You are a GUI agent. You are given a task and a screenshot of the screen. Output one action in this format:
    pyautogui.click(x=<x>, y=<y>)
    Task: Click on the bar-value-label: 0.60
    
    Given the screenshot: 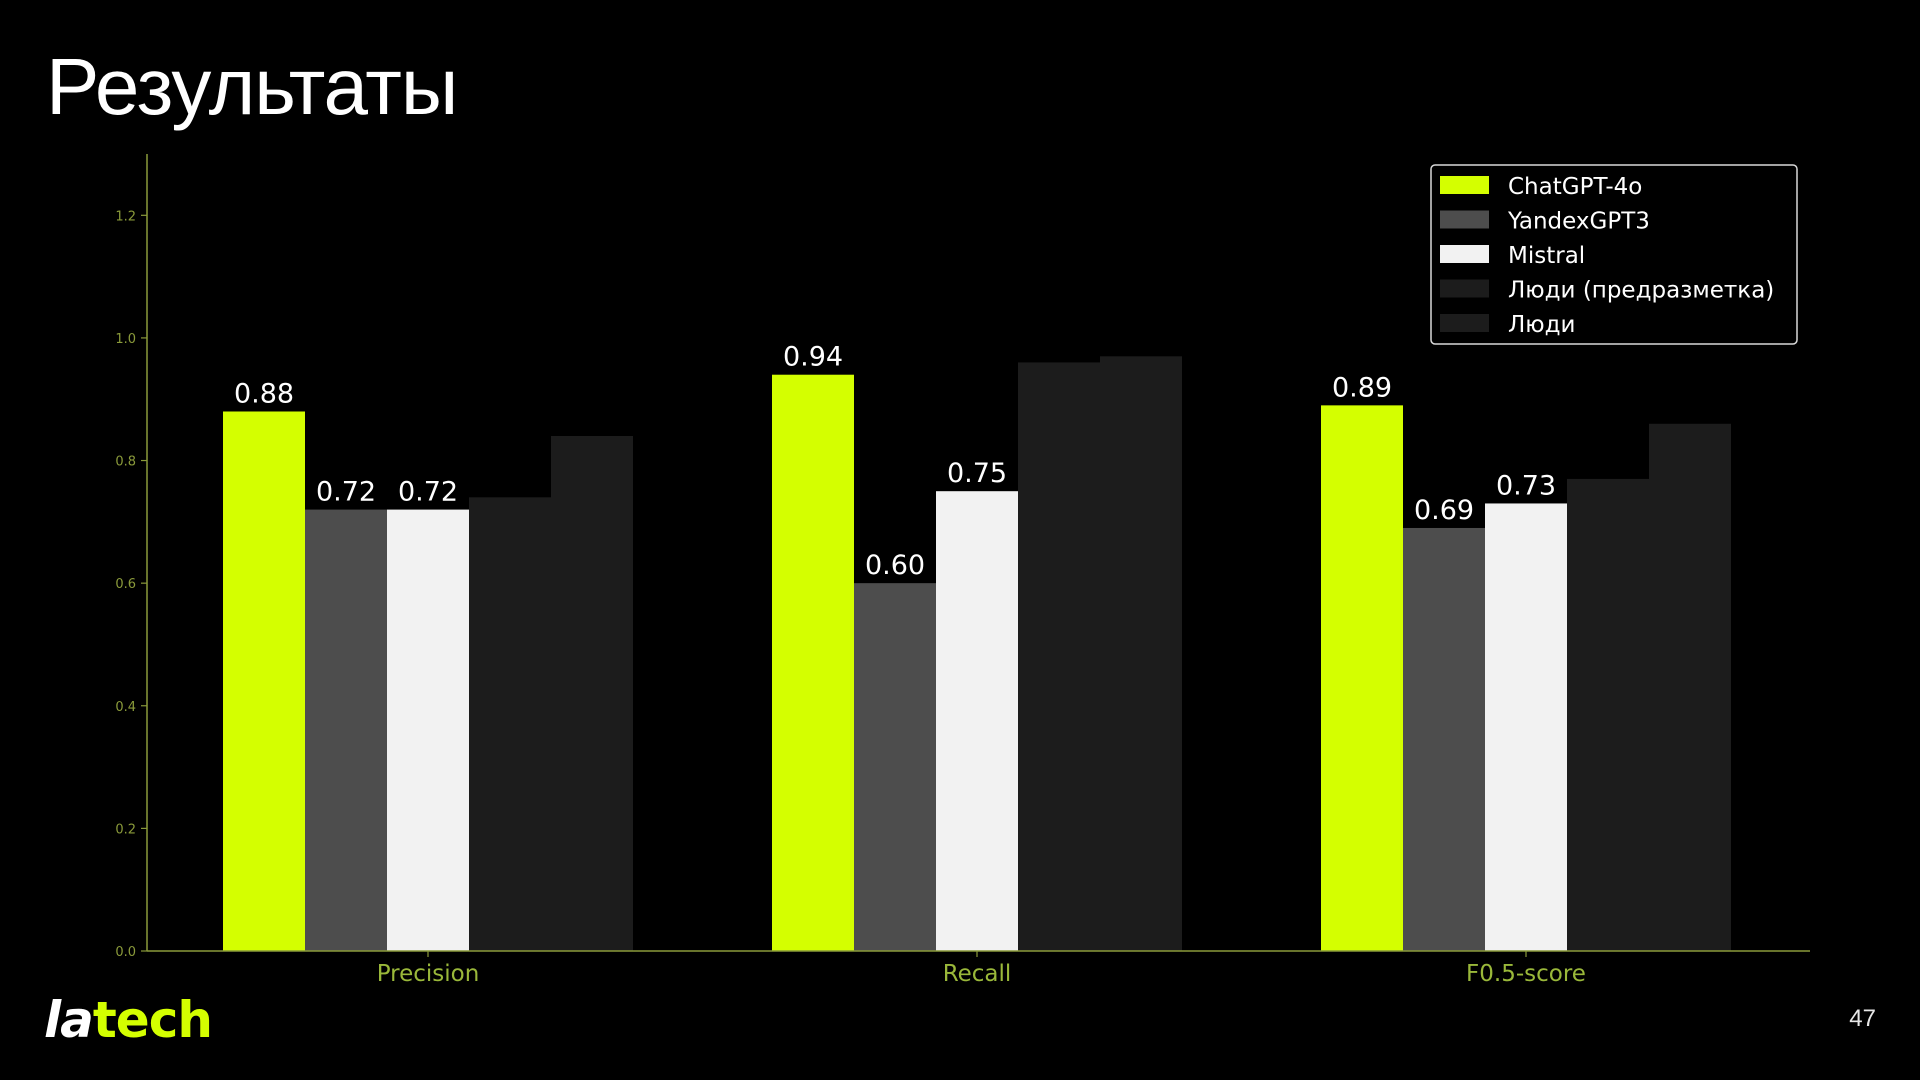 What is the action you would take?
    pyautogui.click(x=895, y=565)
    